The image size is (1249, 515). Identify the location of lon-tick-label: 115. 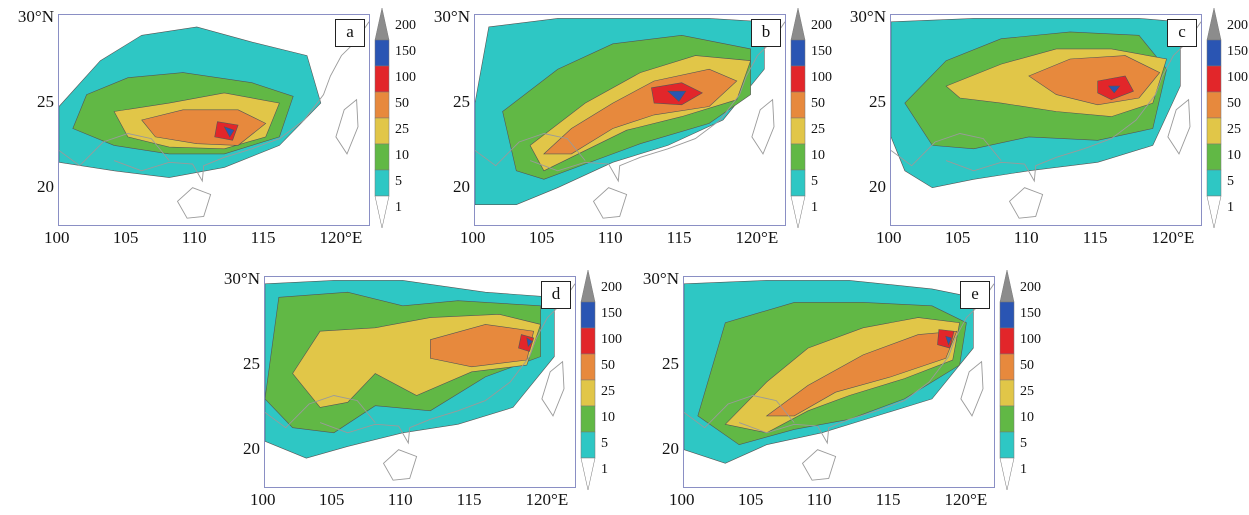
(469, 499).